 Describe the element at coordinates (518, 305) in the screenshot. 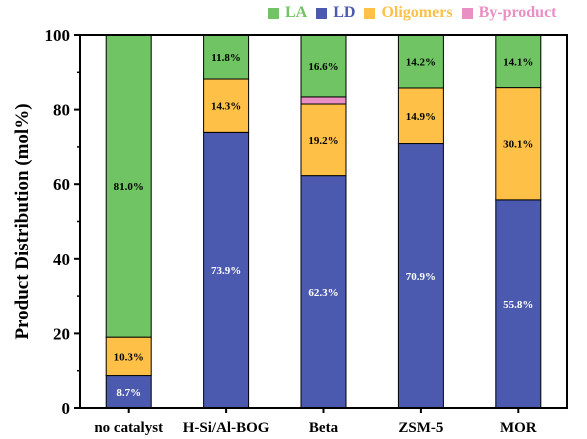

I see `data-label-mor-ld: 55.8%` at that location.